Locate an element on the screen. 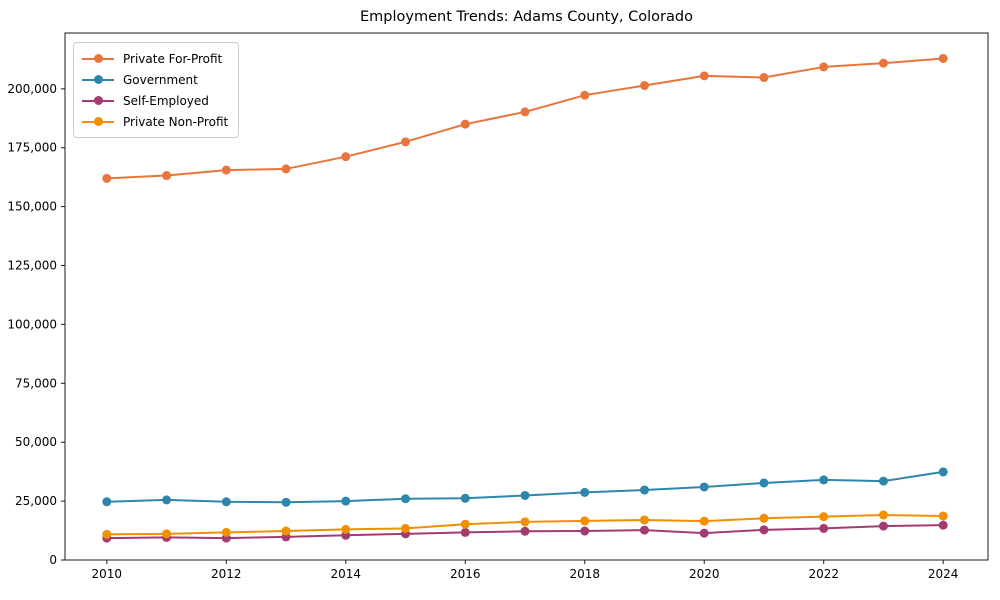 The width and height of the screenshot is (1000, 600). legend-label: Self-Employed is located at coordinates (166, 100).